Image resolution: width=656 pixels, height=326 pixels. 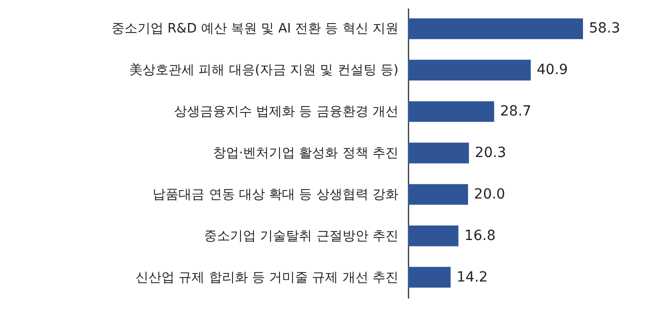 What do you see at coordinates (490, 194) in the screenshot?
I see `data-label: 20.0` at bounding box center [490, 194].